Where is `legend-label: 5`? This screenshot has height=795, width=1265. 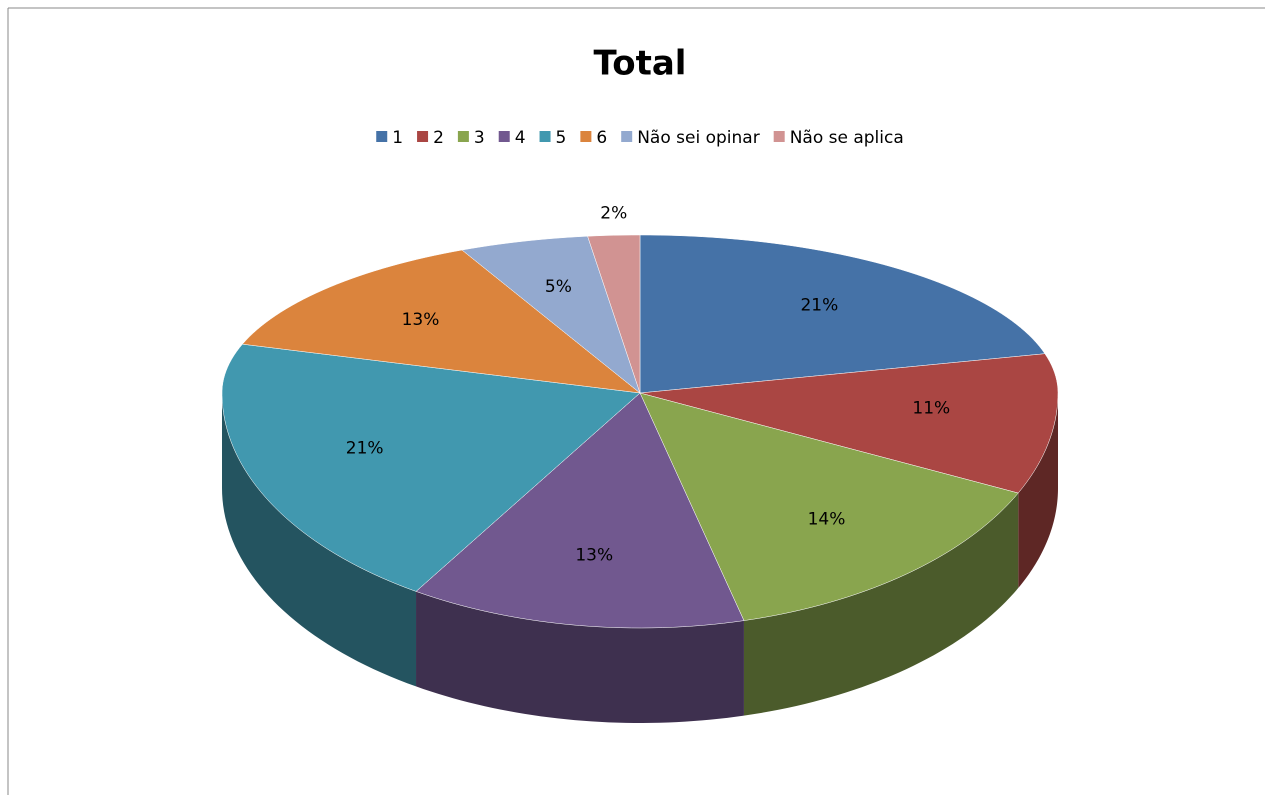 legend-label: 5 is located at coordinates (561, 138).